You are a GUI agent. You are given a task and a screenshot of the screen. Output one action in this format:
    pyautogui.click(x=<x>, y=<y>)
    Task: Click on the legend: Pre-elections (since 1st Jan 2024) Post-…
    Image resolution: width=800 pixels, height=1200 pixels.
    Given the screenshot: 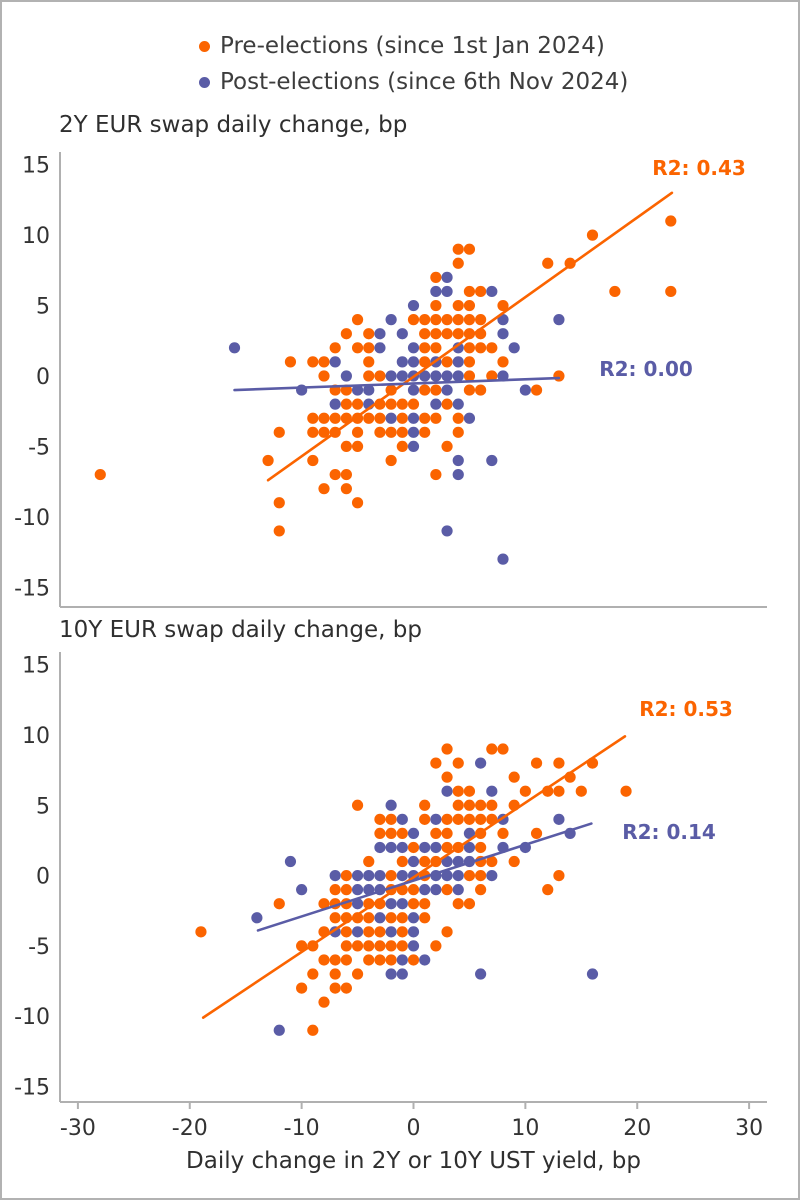 What is the action you would take?
    pyautogui.click(x=413, y=64)
    